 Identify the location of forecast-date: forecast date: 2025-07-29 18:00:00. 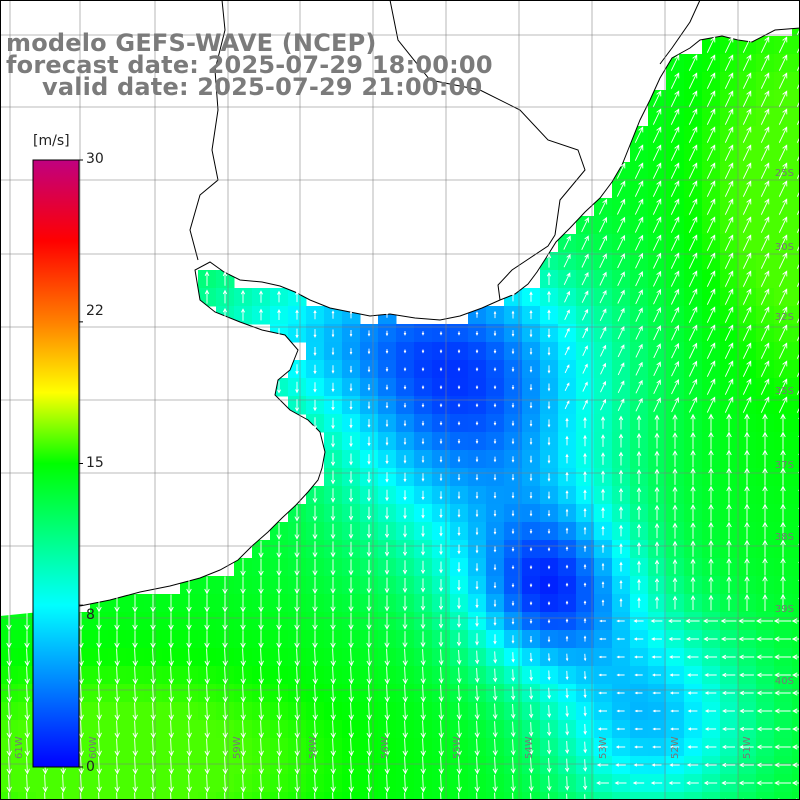
(249, 65).